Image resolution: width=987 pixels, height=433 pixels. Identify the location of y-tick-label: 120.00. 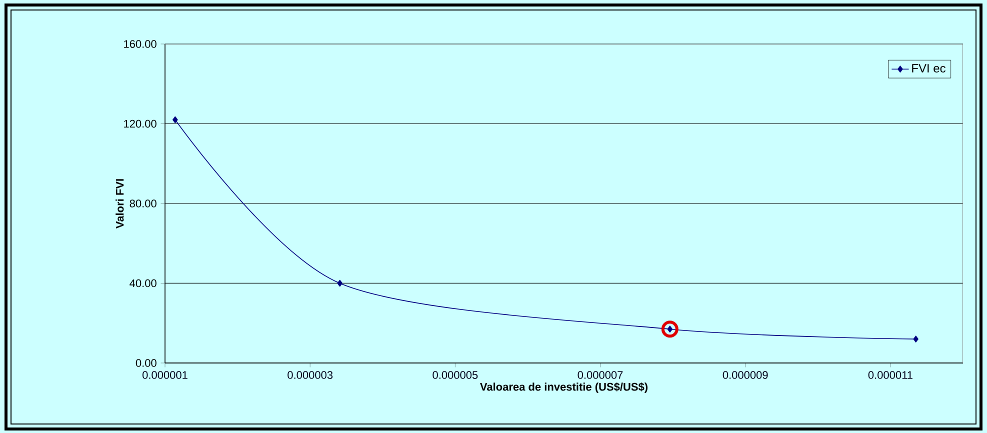
(140, 124).